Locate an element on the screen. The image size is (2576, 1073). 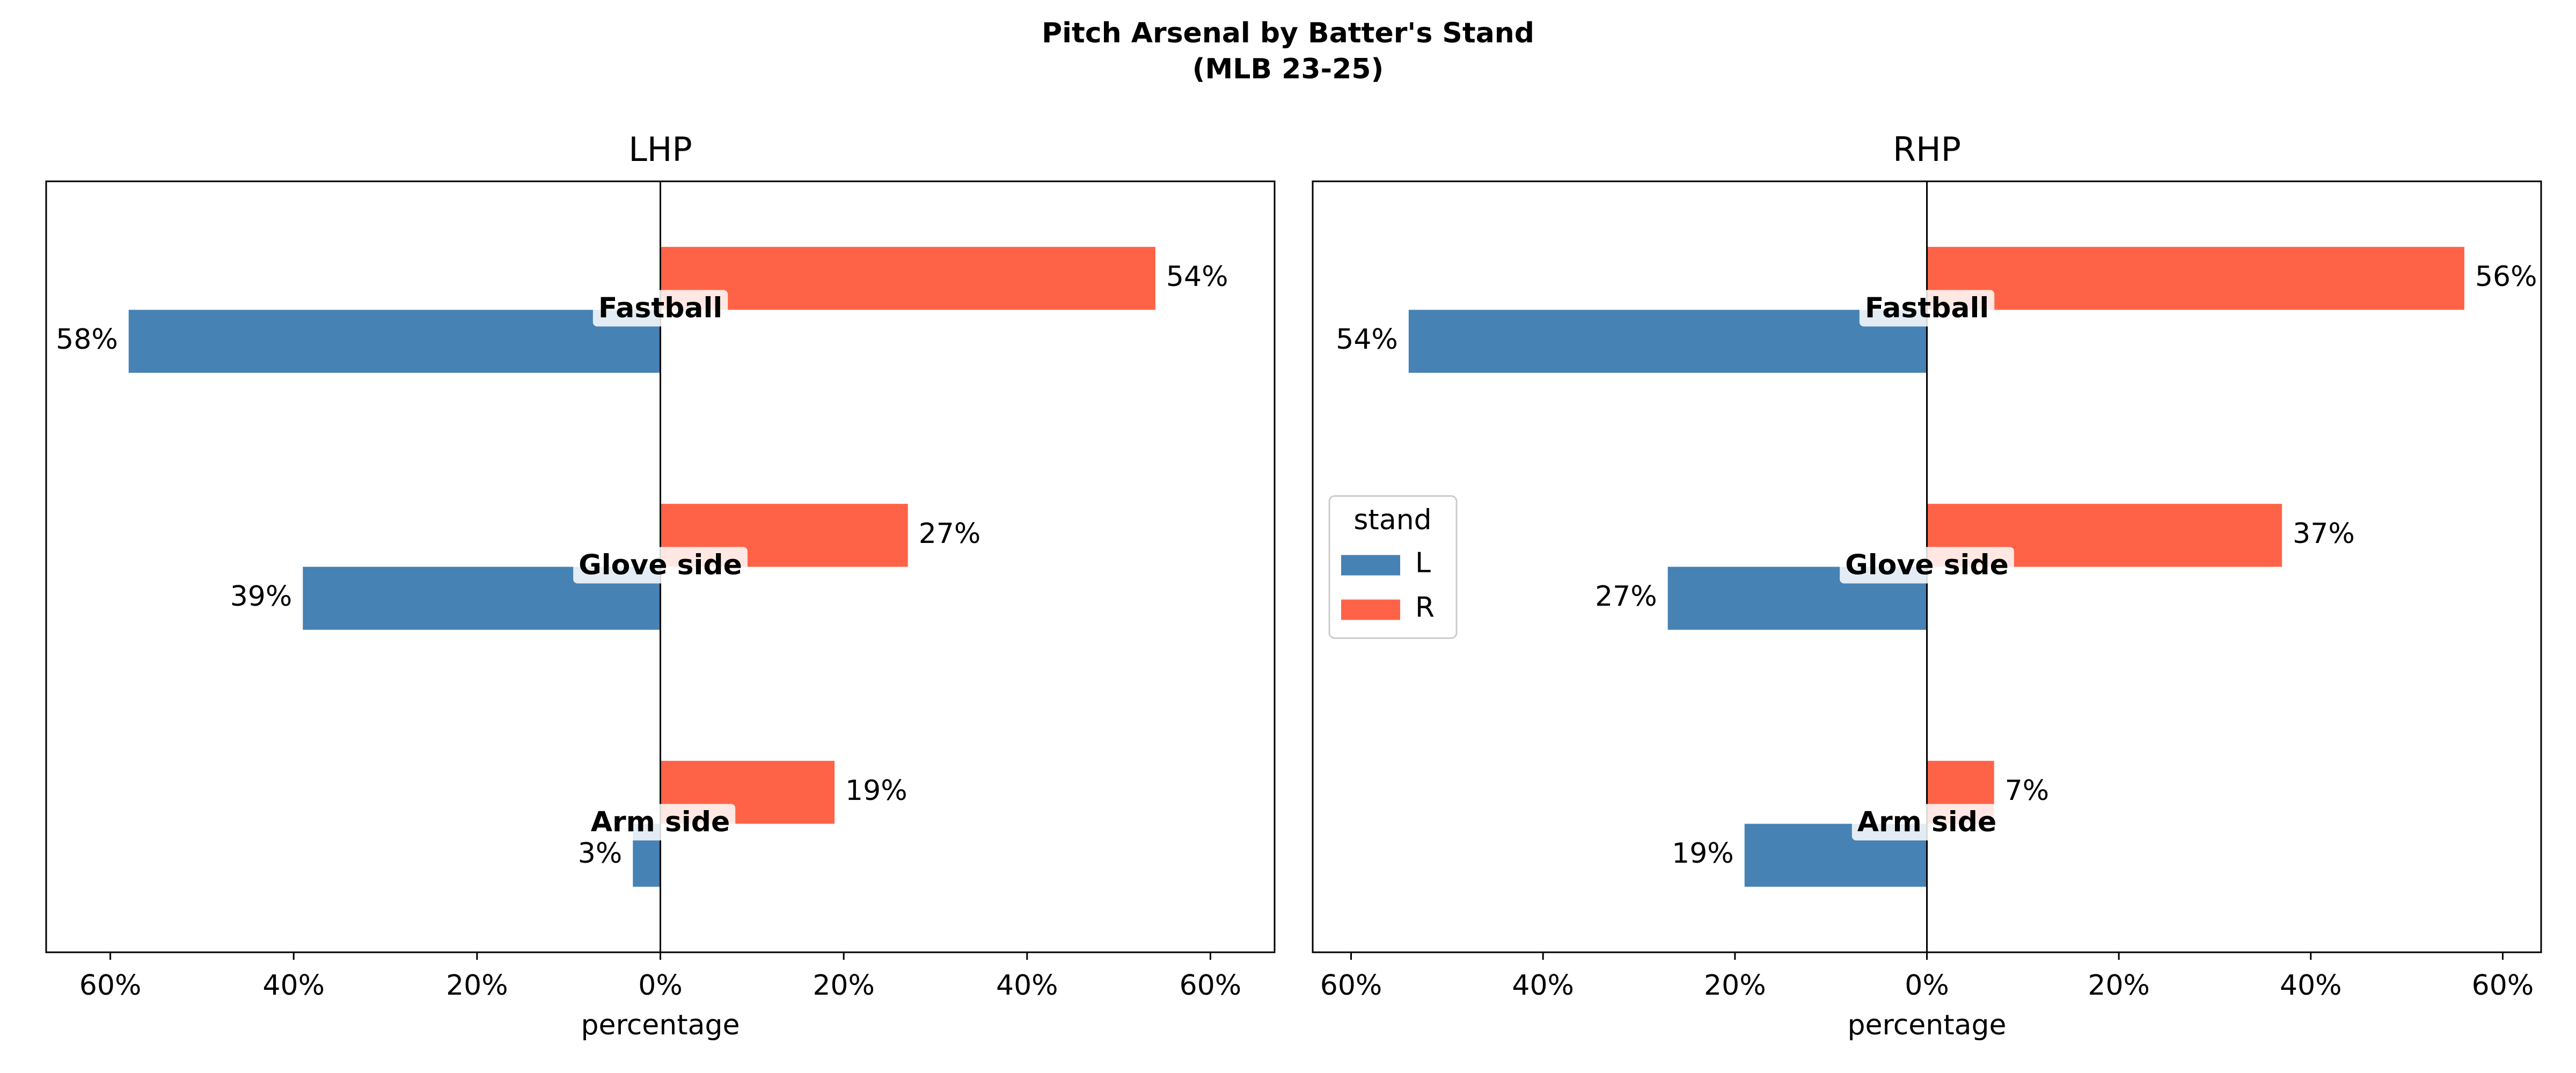
legend-title: stand is located at coordinates (1392, 520).